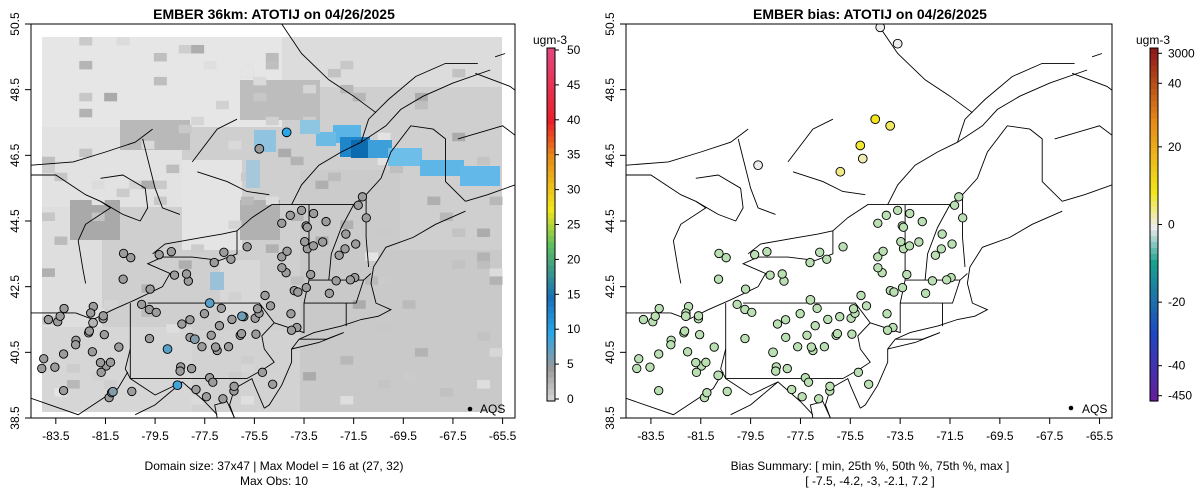 Image resolution: width=1200 pixels, height=502 pixels. Describe the element at coordinates (304, 436) in the screenshot. I see `x-tick-label: -73.5` at that location.